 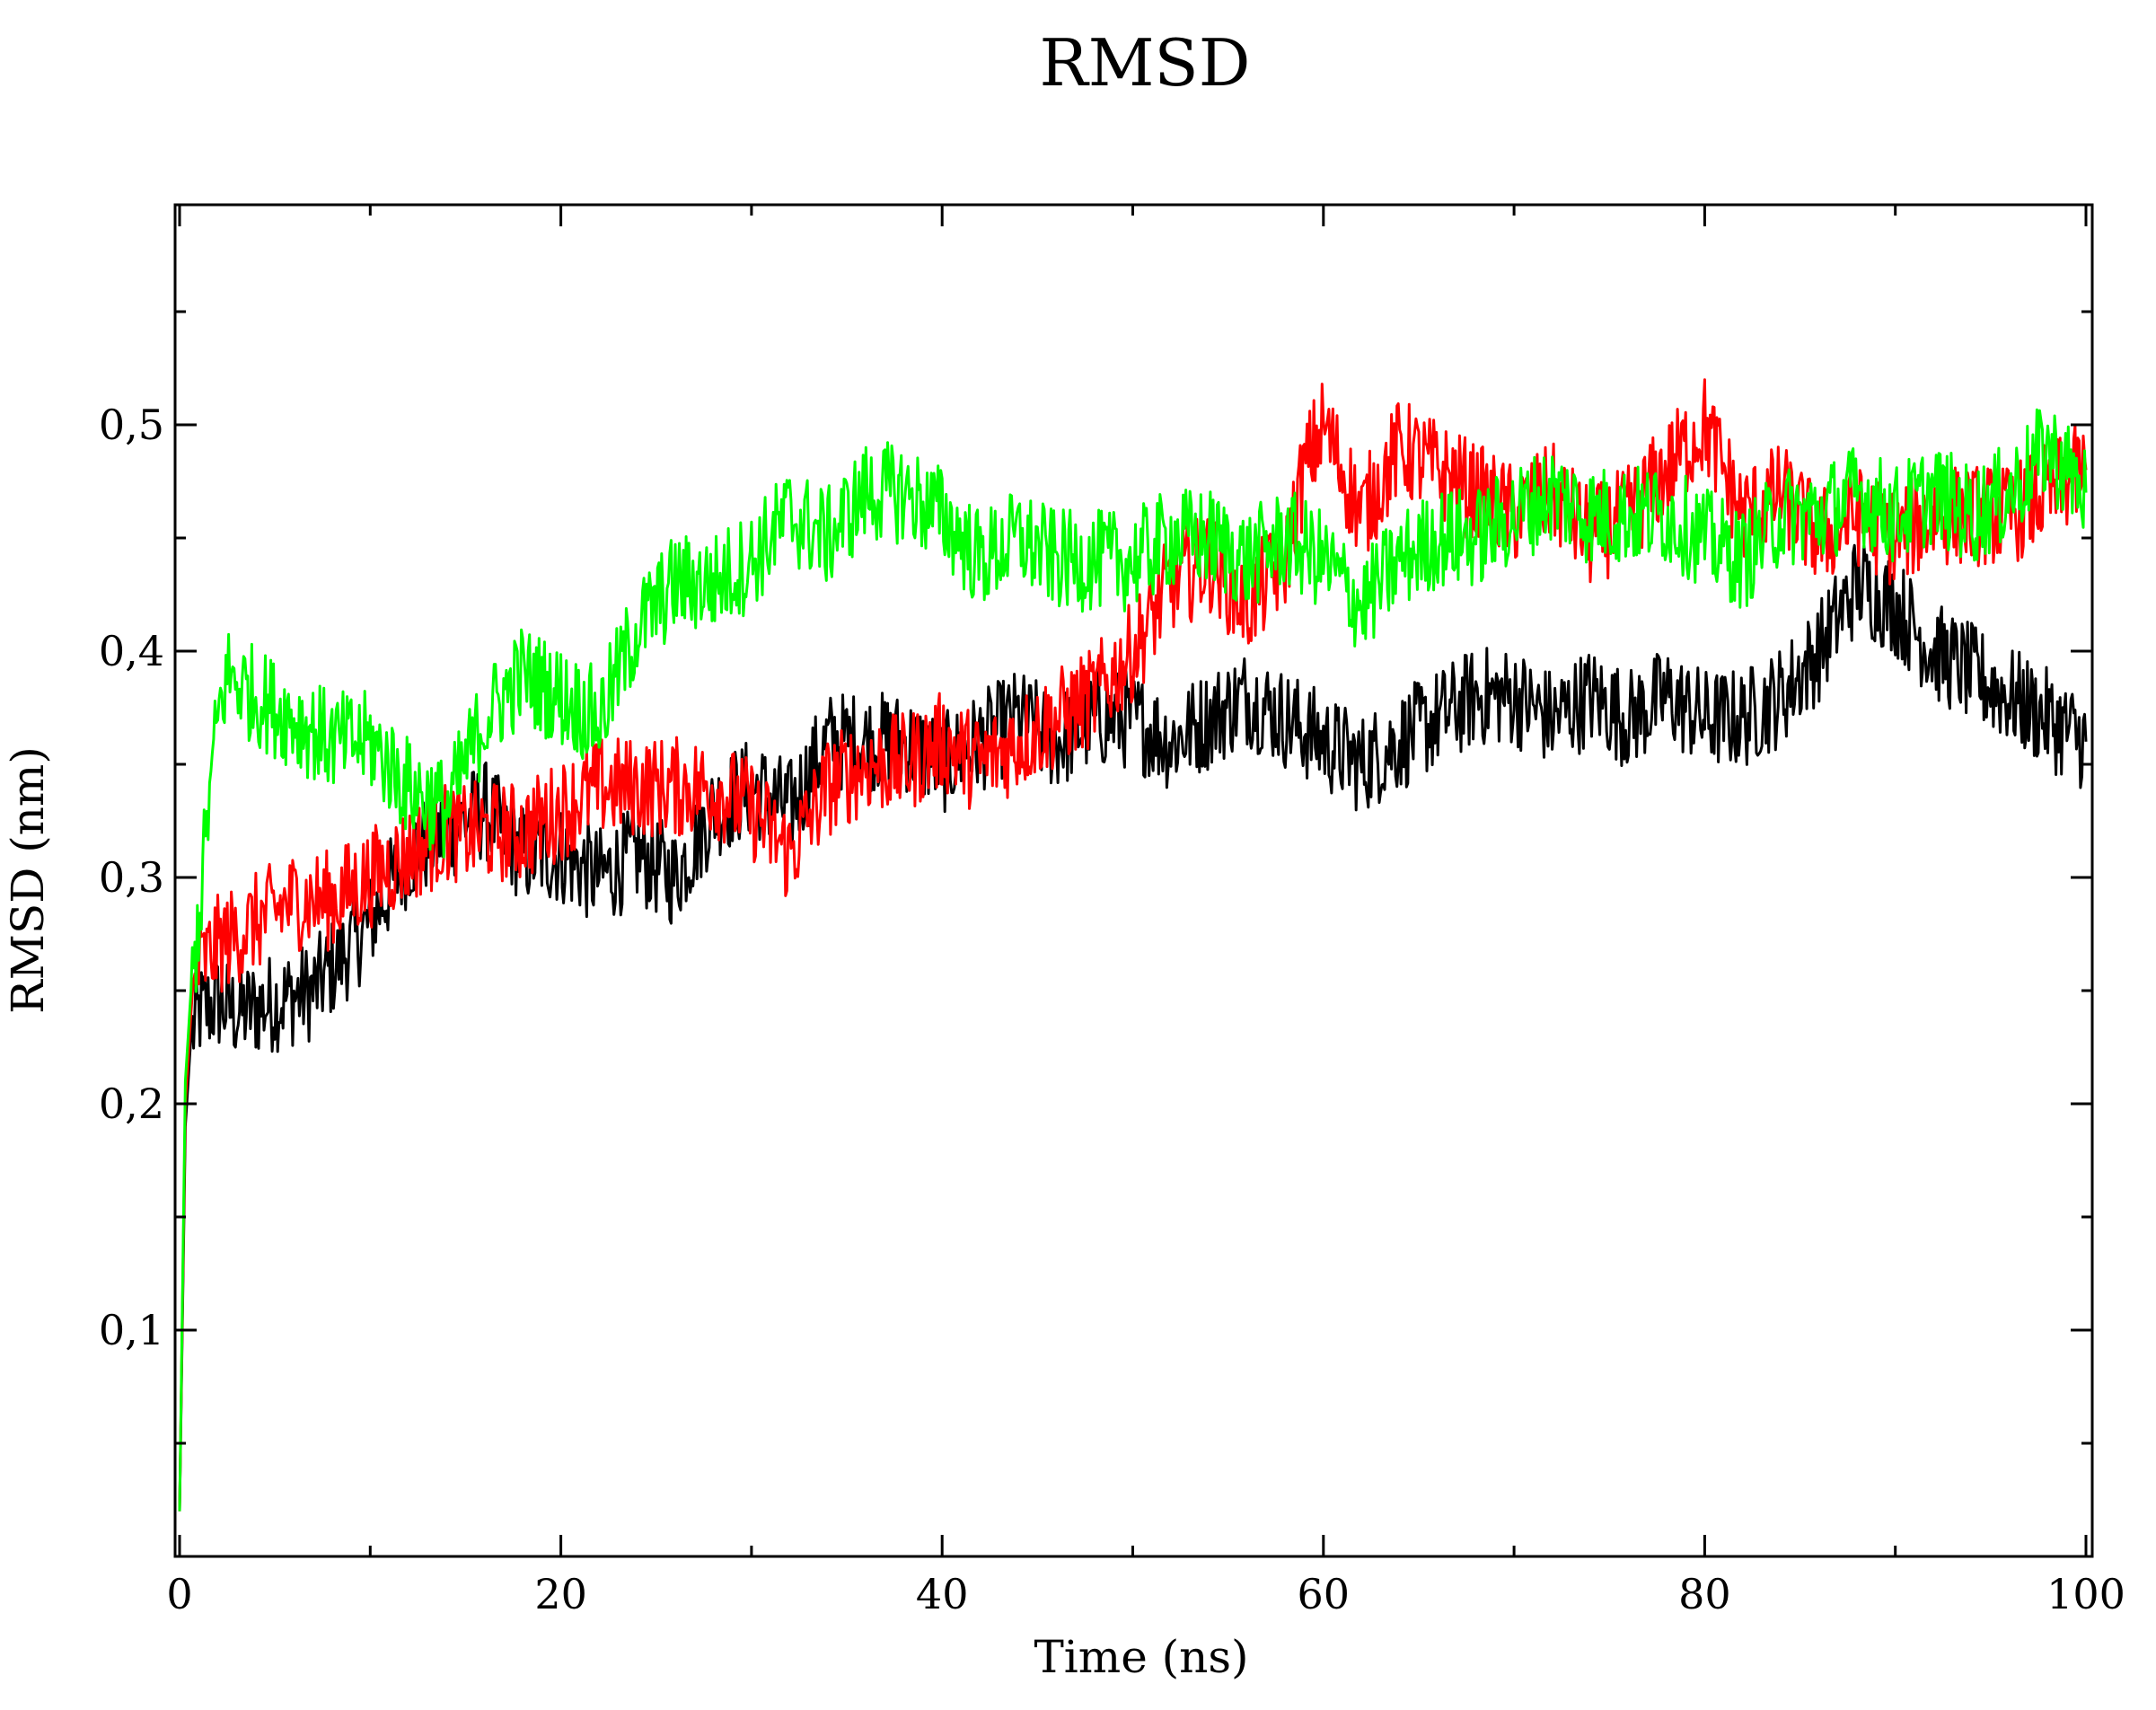 I want to click on x-tick-label: 60, so click(x=1324, y=1594).